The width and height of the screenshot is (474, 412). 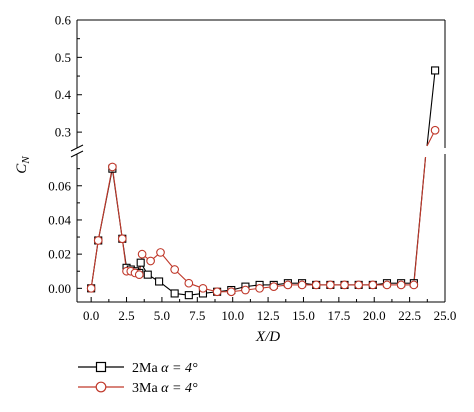 I want to click on svg-text: 3Ma α = 4°, so click(x=165, y=388).